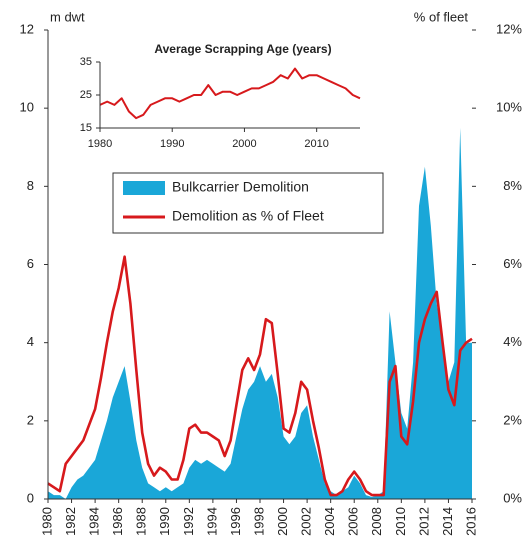 This screenshot has height=552, width=528. I want to click on x-tick-label: 1984, so click(94, 521).